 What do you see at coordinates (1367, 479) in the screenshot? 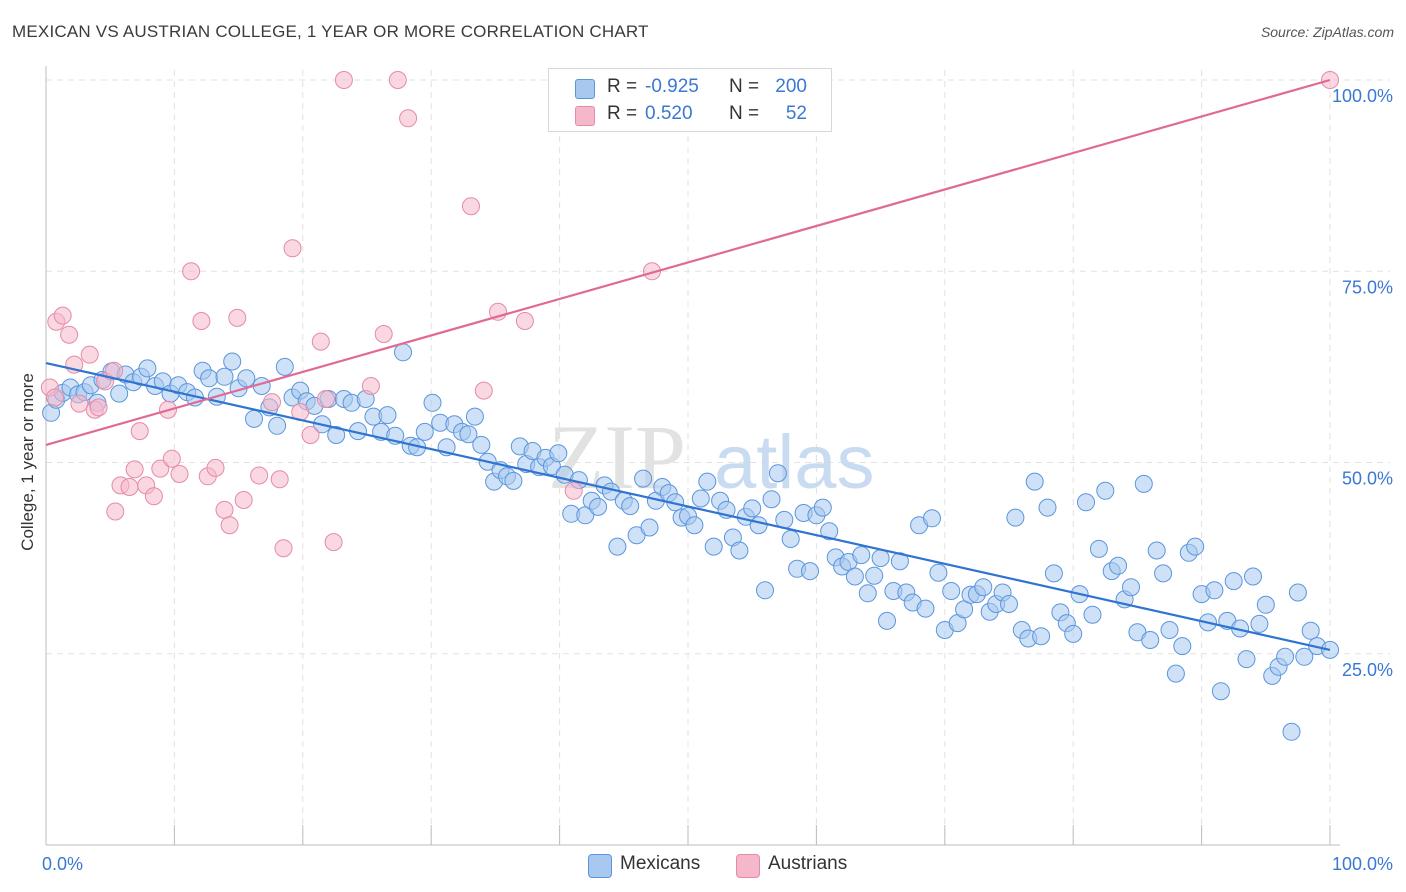
I see `y-tick-label: 50.0%` at bounding box center [1367, 479].